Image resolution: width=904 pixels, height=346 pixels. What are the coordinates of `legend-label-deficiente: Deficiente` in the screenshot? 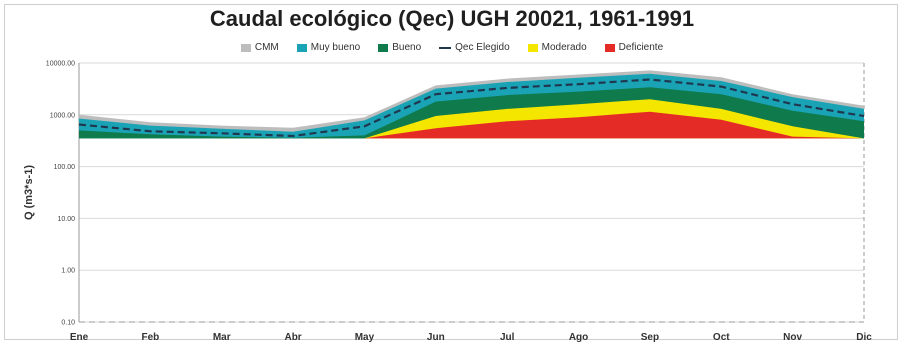 It's located at (641, 47).